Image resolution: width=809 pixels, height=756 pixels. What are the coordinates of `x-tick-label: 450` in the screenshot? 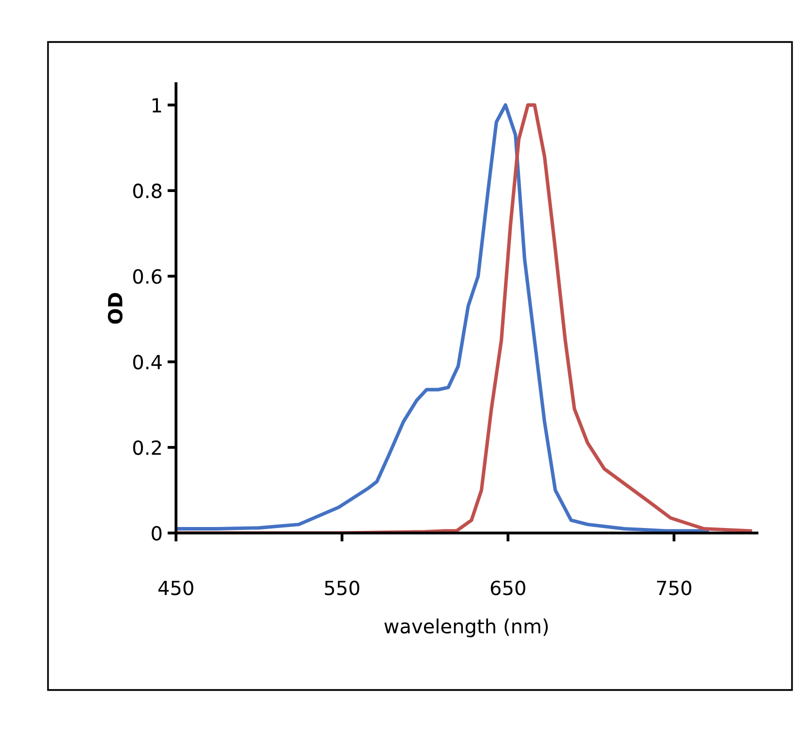 It's located at (176, 588).